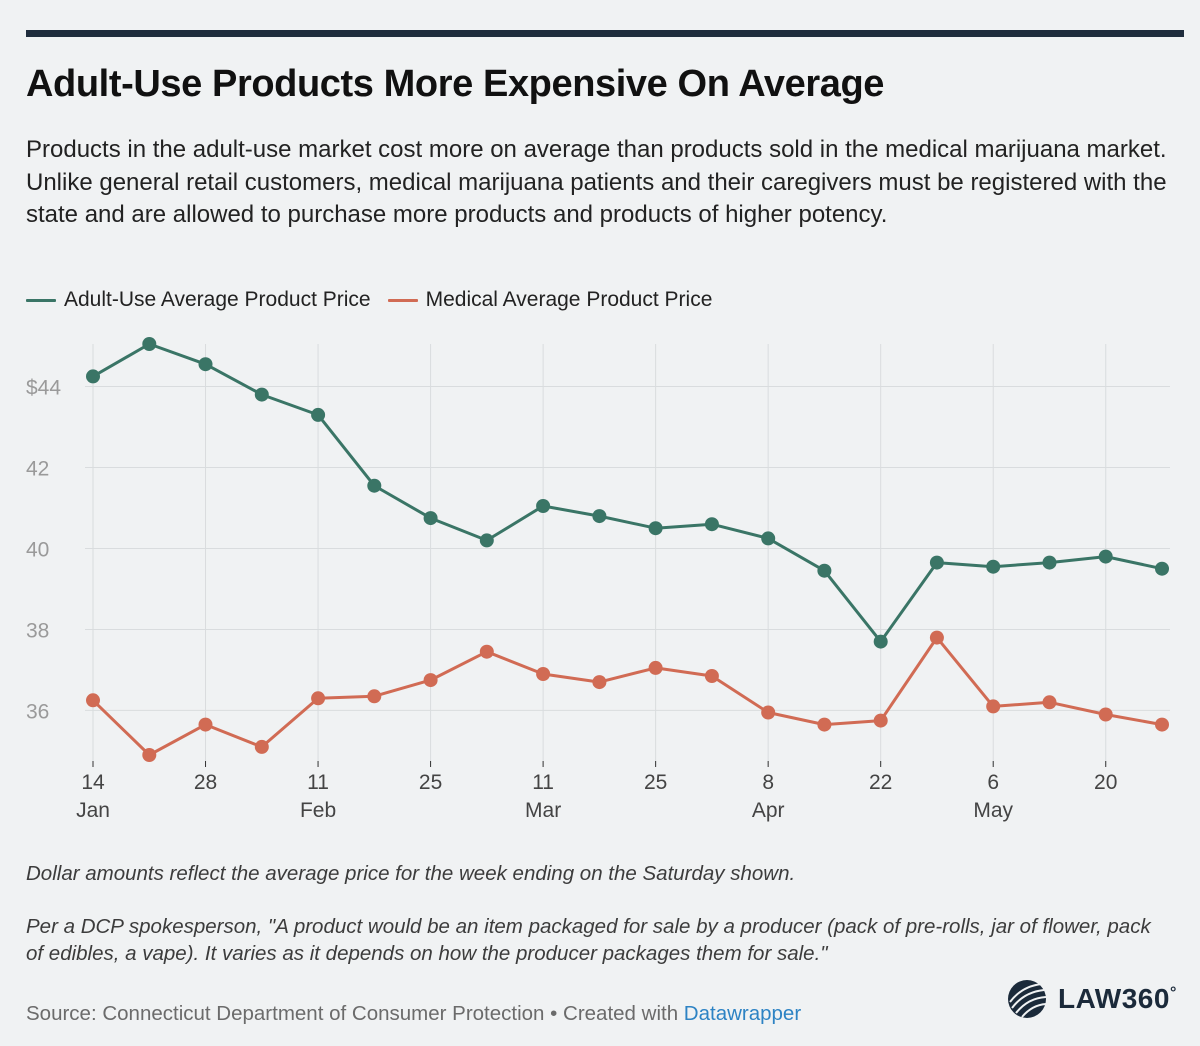 This screenshot has width=1200, height=1046. I want to click on legend-item-medical: Medical Average Product Price, so click(550, 300).